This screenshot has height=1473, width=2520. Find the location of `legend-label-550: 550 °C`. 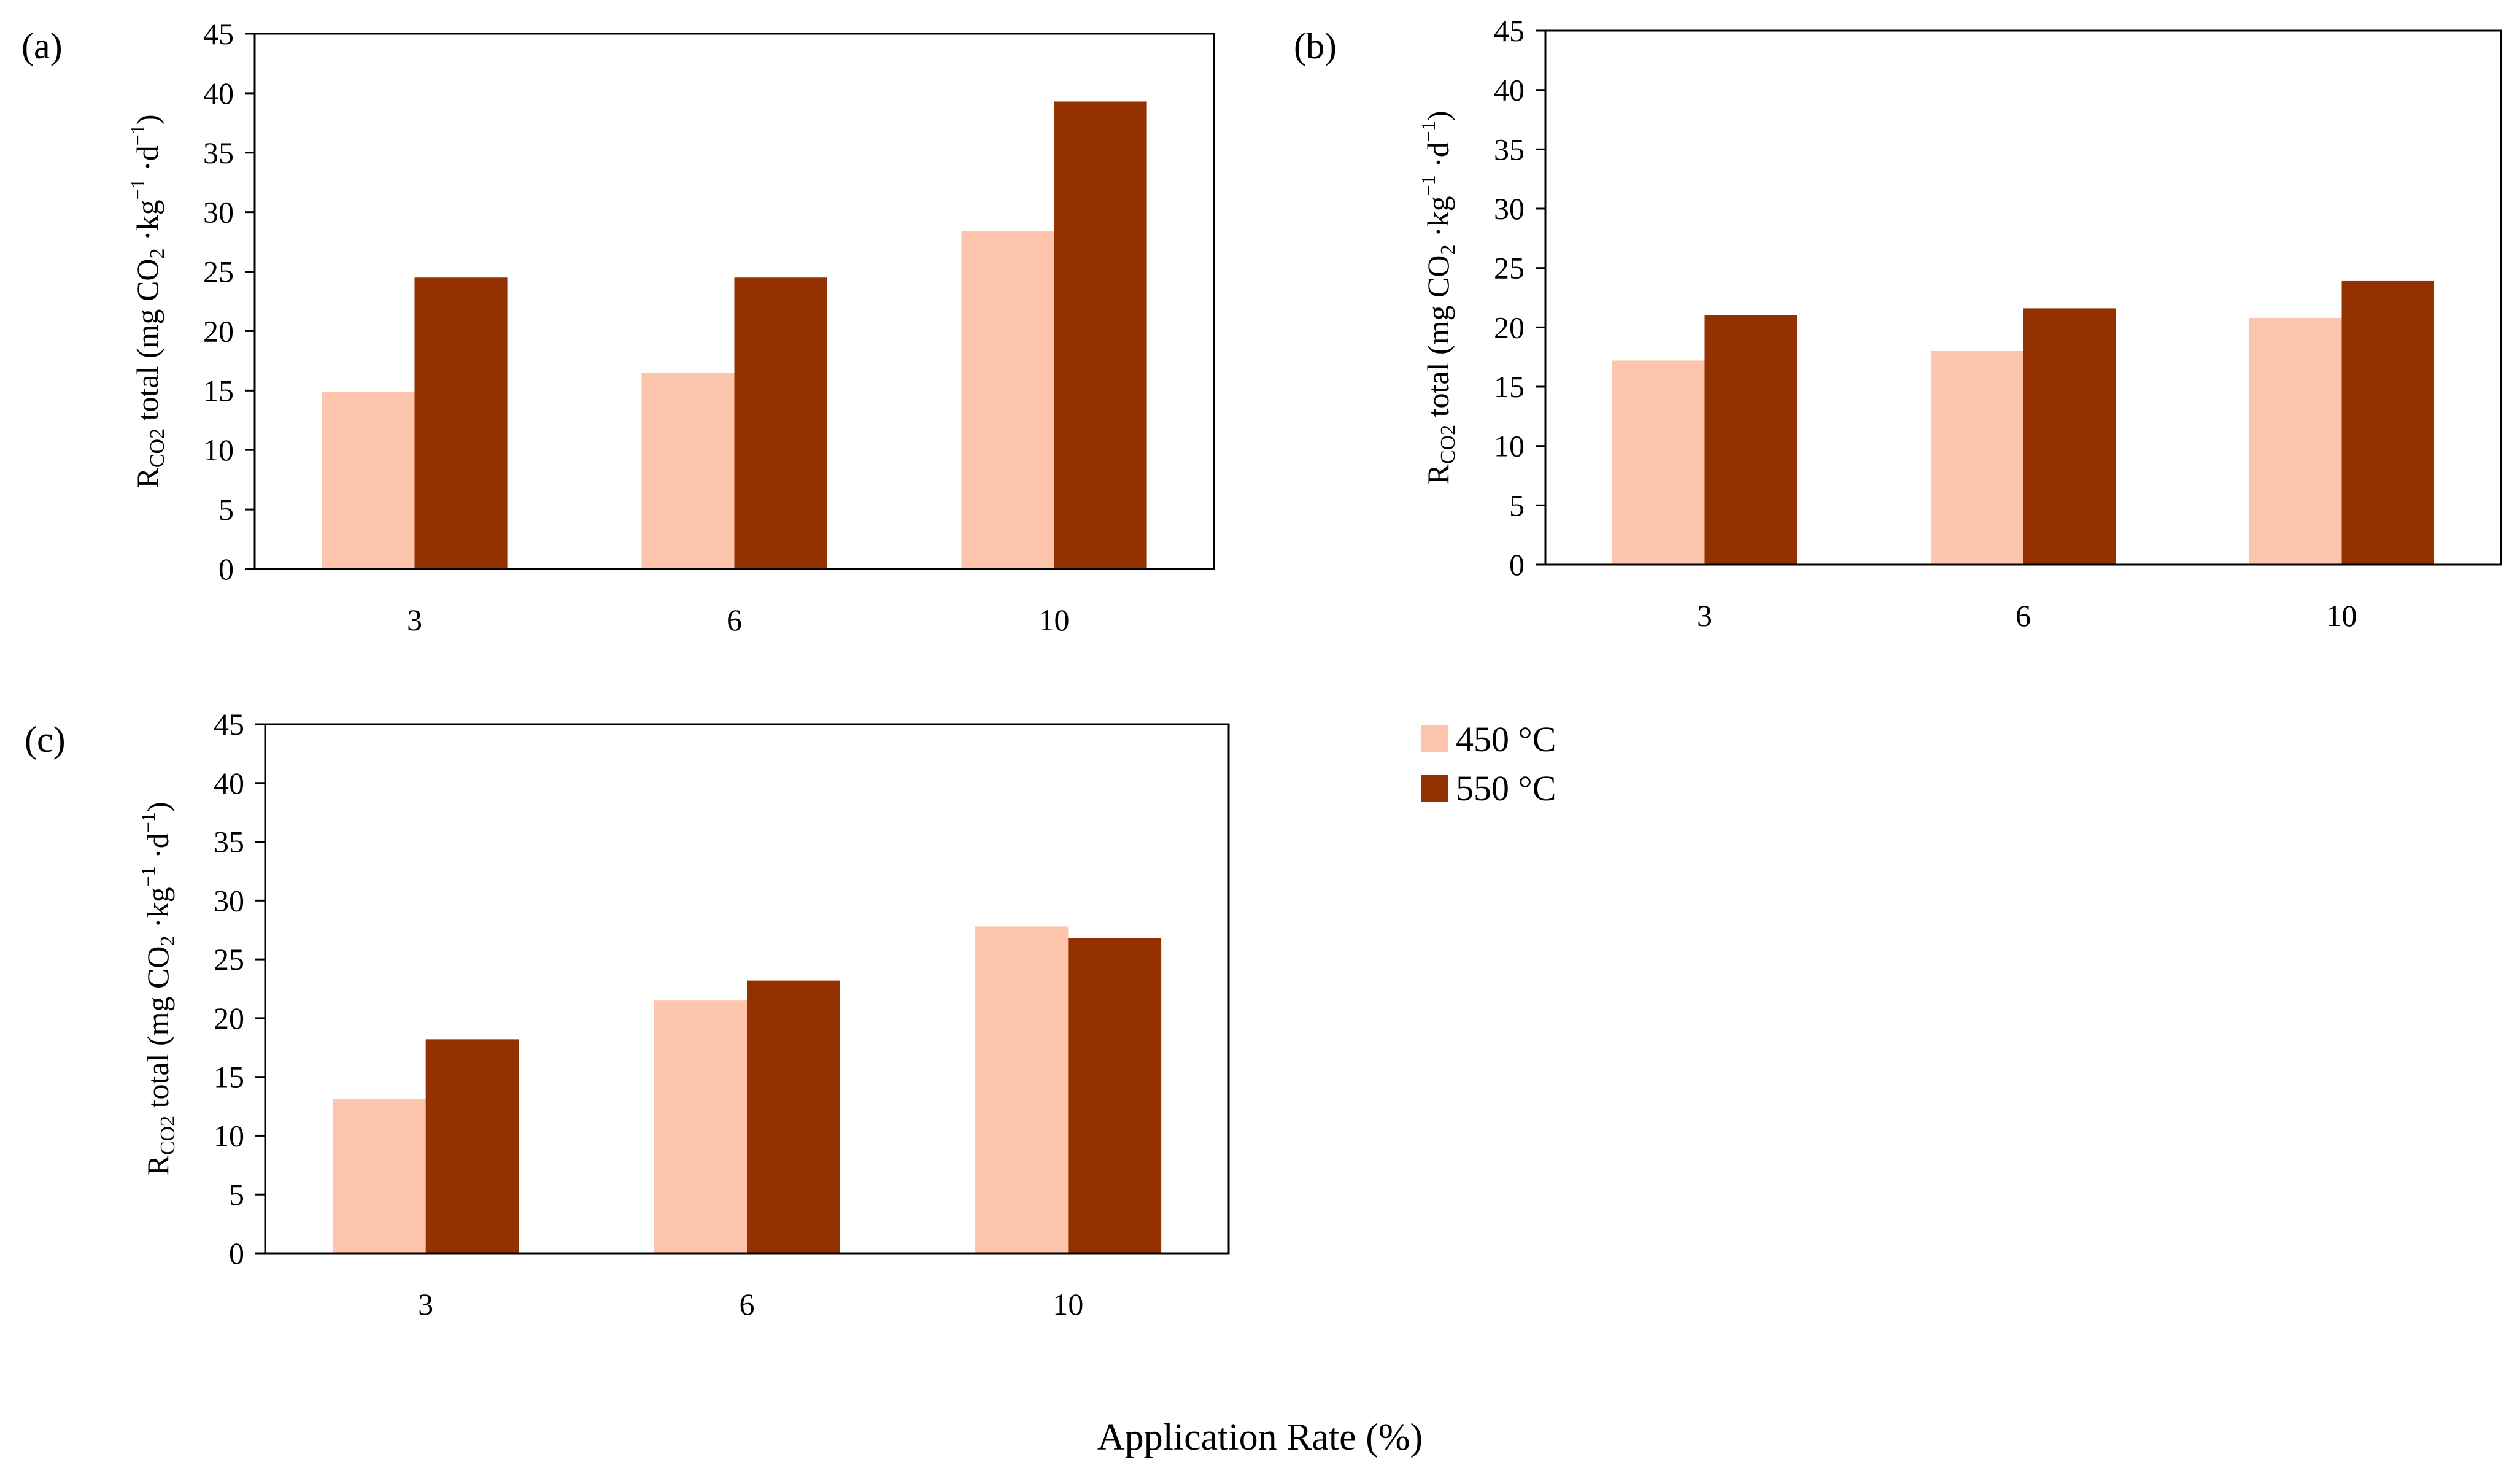

legend-label-550: 550 °C is located at coordinates (1506, 788).